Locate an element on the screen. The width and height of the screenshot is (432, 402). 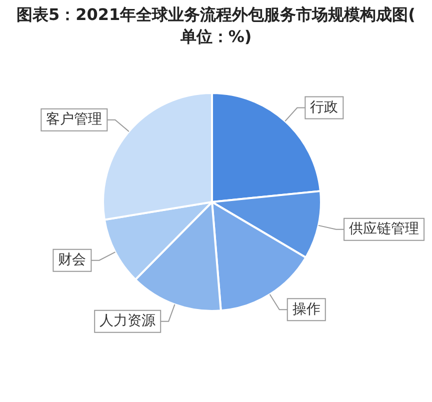
slice-label: 人力资源 is located at coordinates (128, 320).